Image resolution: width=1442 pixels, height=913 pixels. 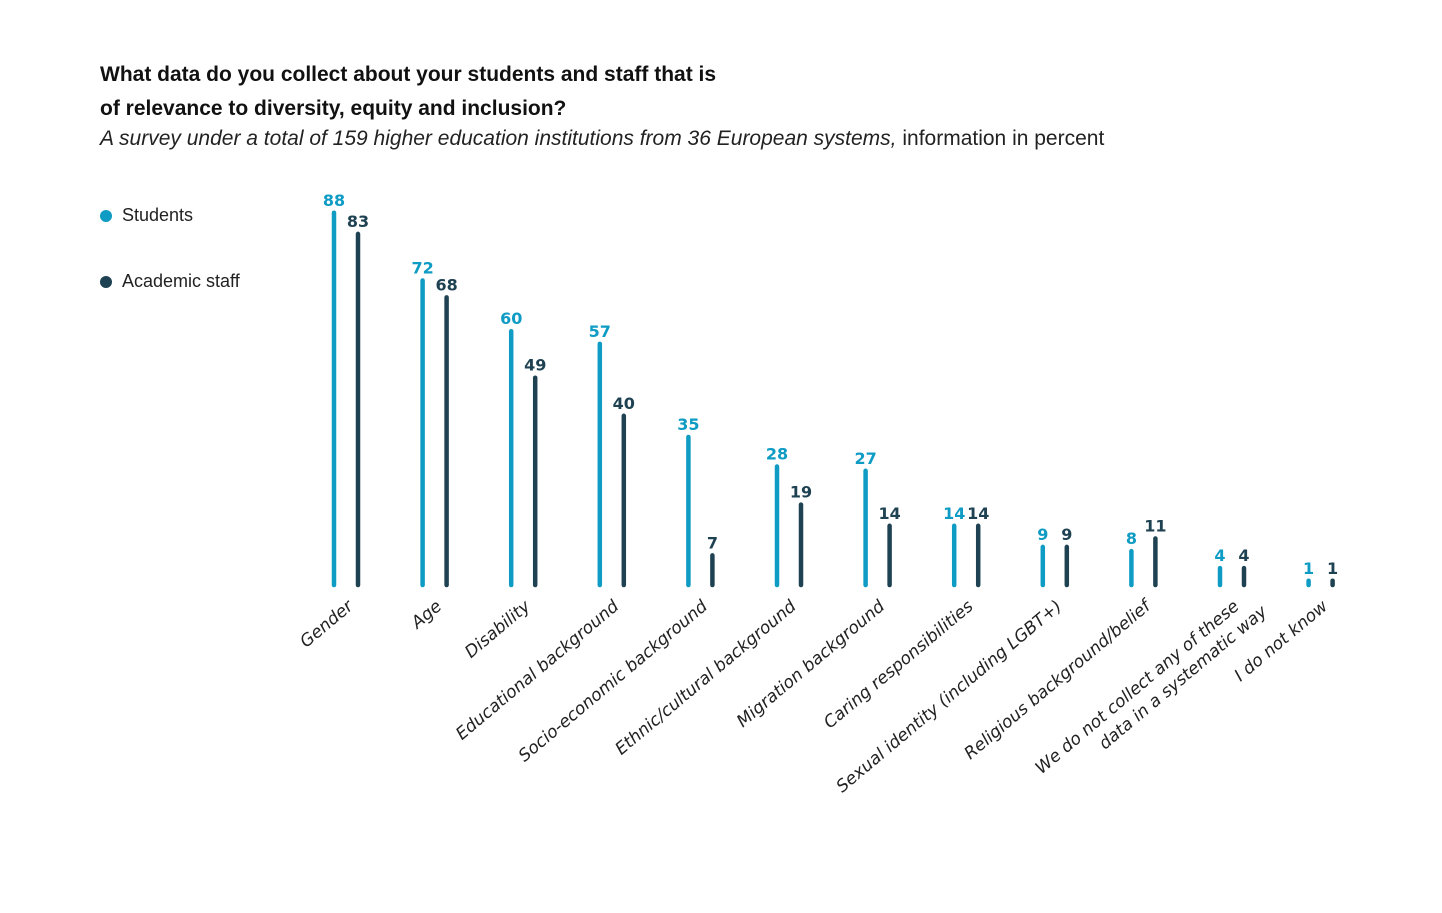 What do you see at coordinates (181, 281) in the screenshot?
I see `legend-label-academic-staff: Academic staff` at bounding box center [181, 281].